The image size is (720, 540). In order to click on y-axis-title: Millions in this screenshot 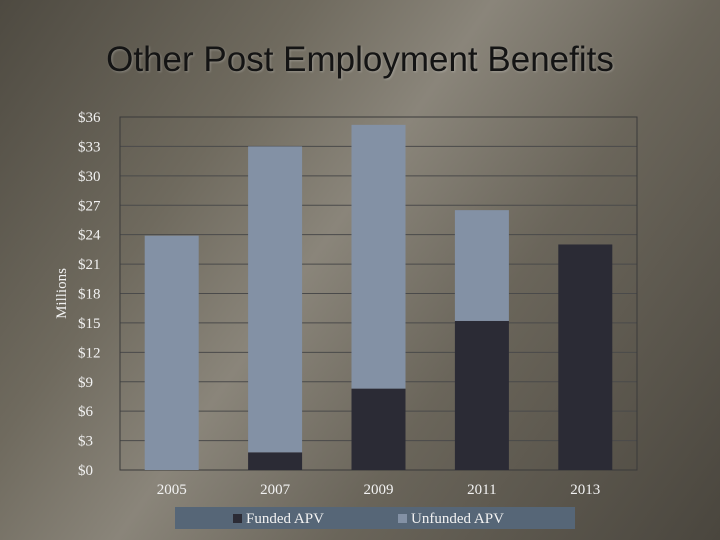, I will do `click(62, 293)`.